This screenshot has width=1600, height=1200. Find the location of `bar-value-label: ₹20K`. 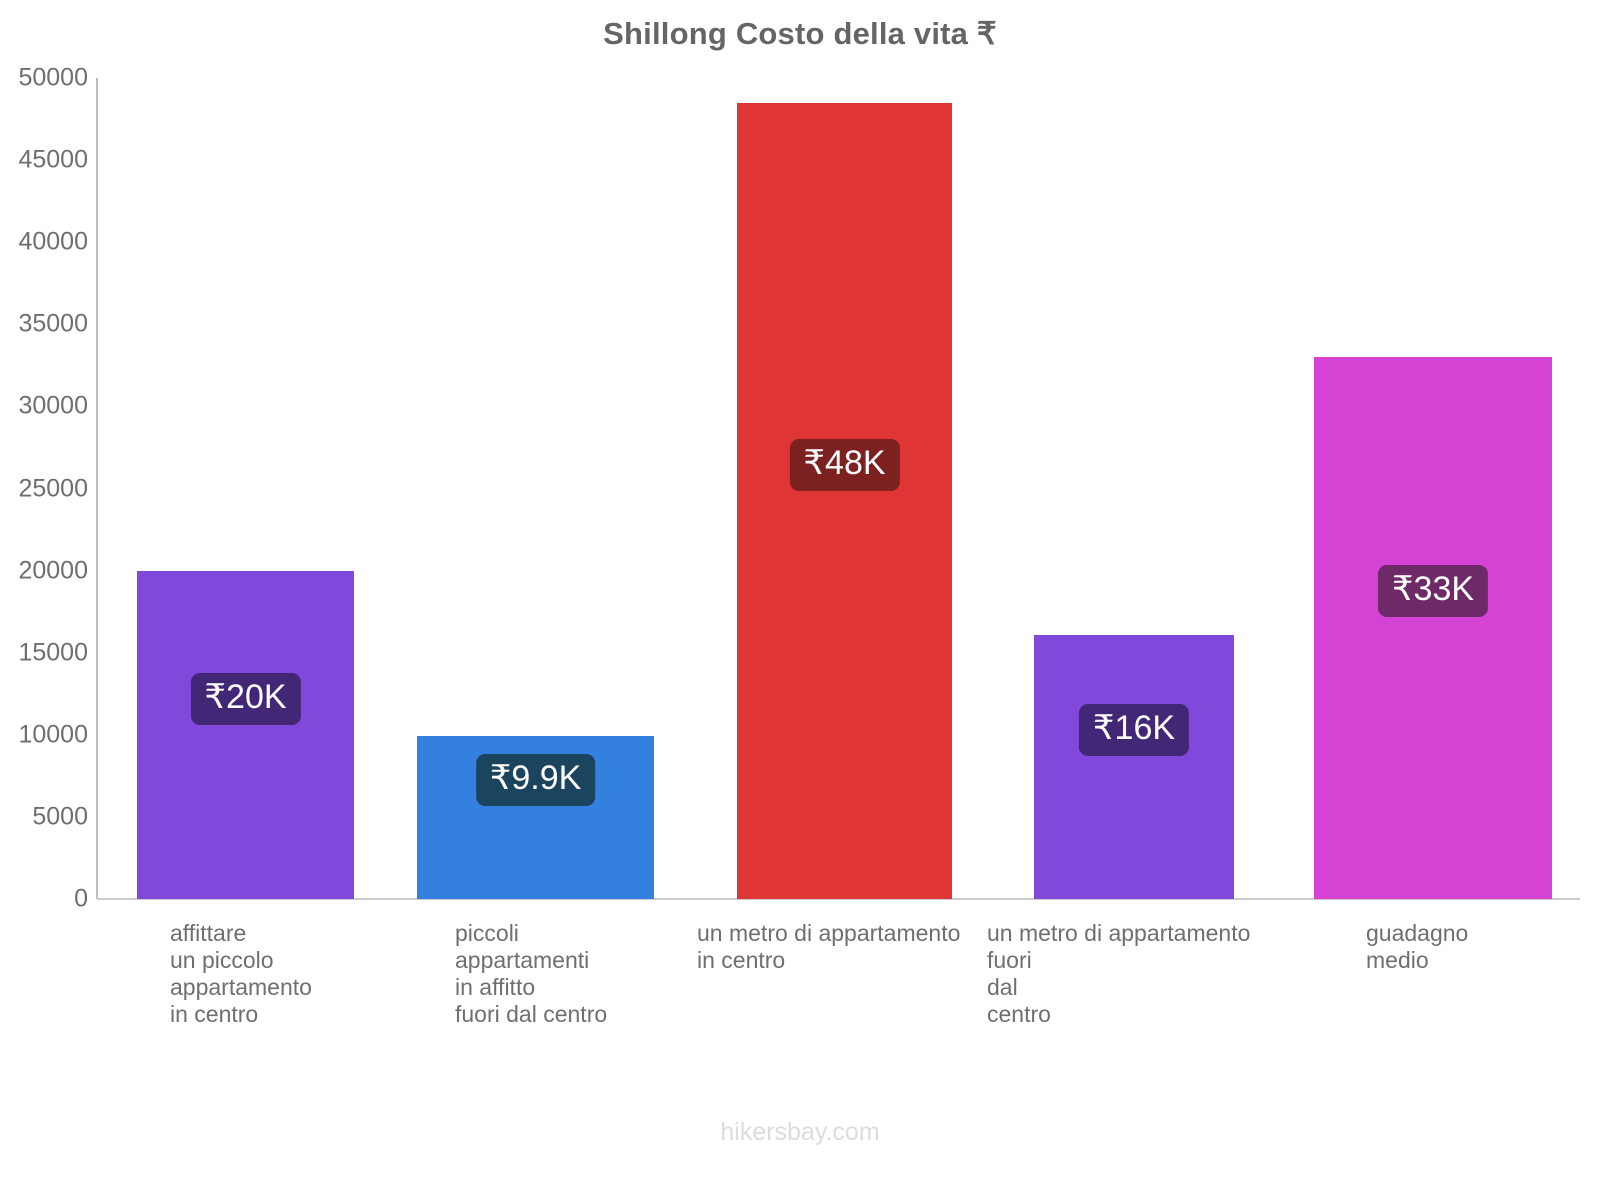

bar-value-label: ₹20K is located at coordinates (245, 698).